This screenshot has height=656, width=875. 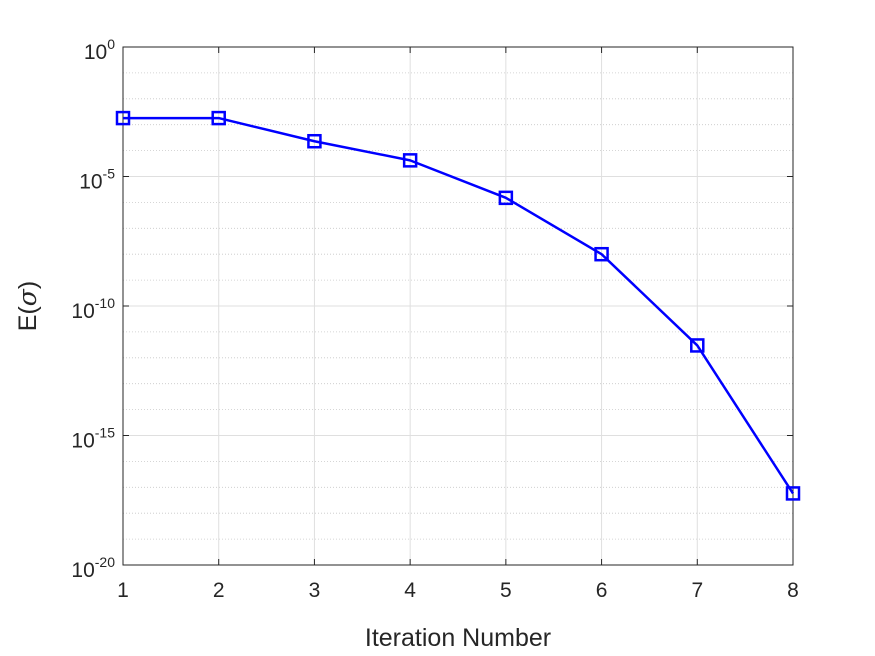 What do you see at coordinates (793, 590) in the screenshot?
I see `x-tick-label: 8` at bounding box center [793, 590].